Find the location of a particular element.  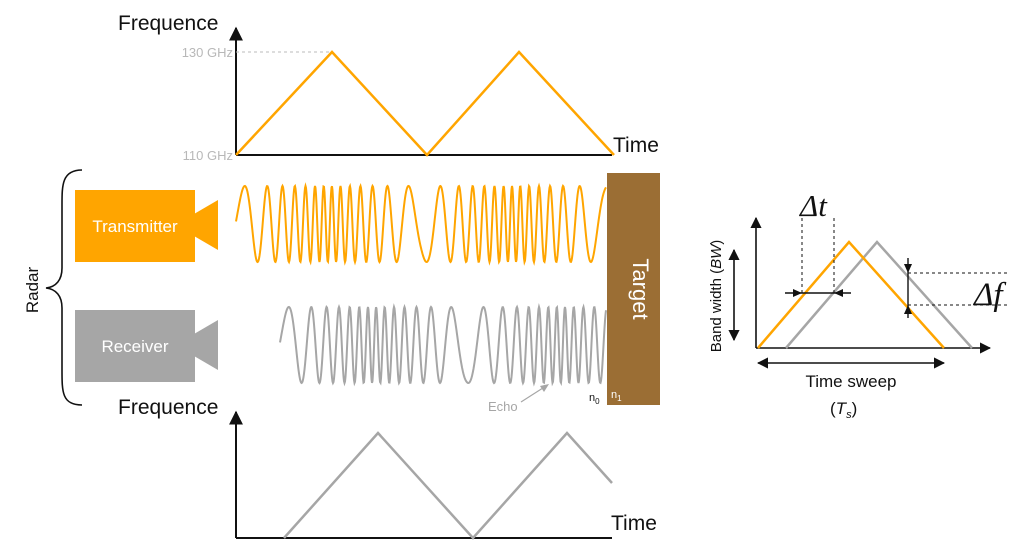

tick-130ghz: 130 GHz is located at coordinates (207, 52).